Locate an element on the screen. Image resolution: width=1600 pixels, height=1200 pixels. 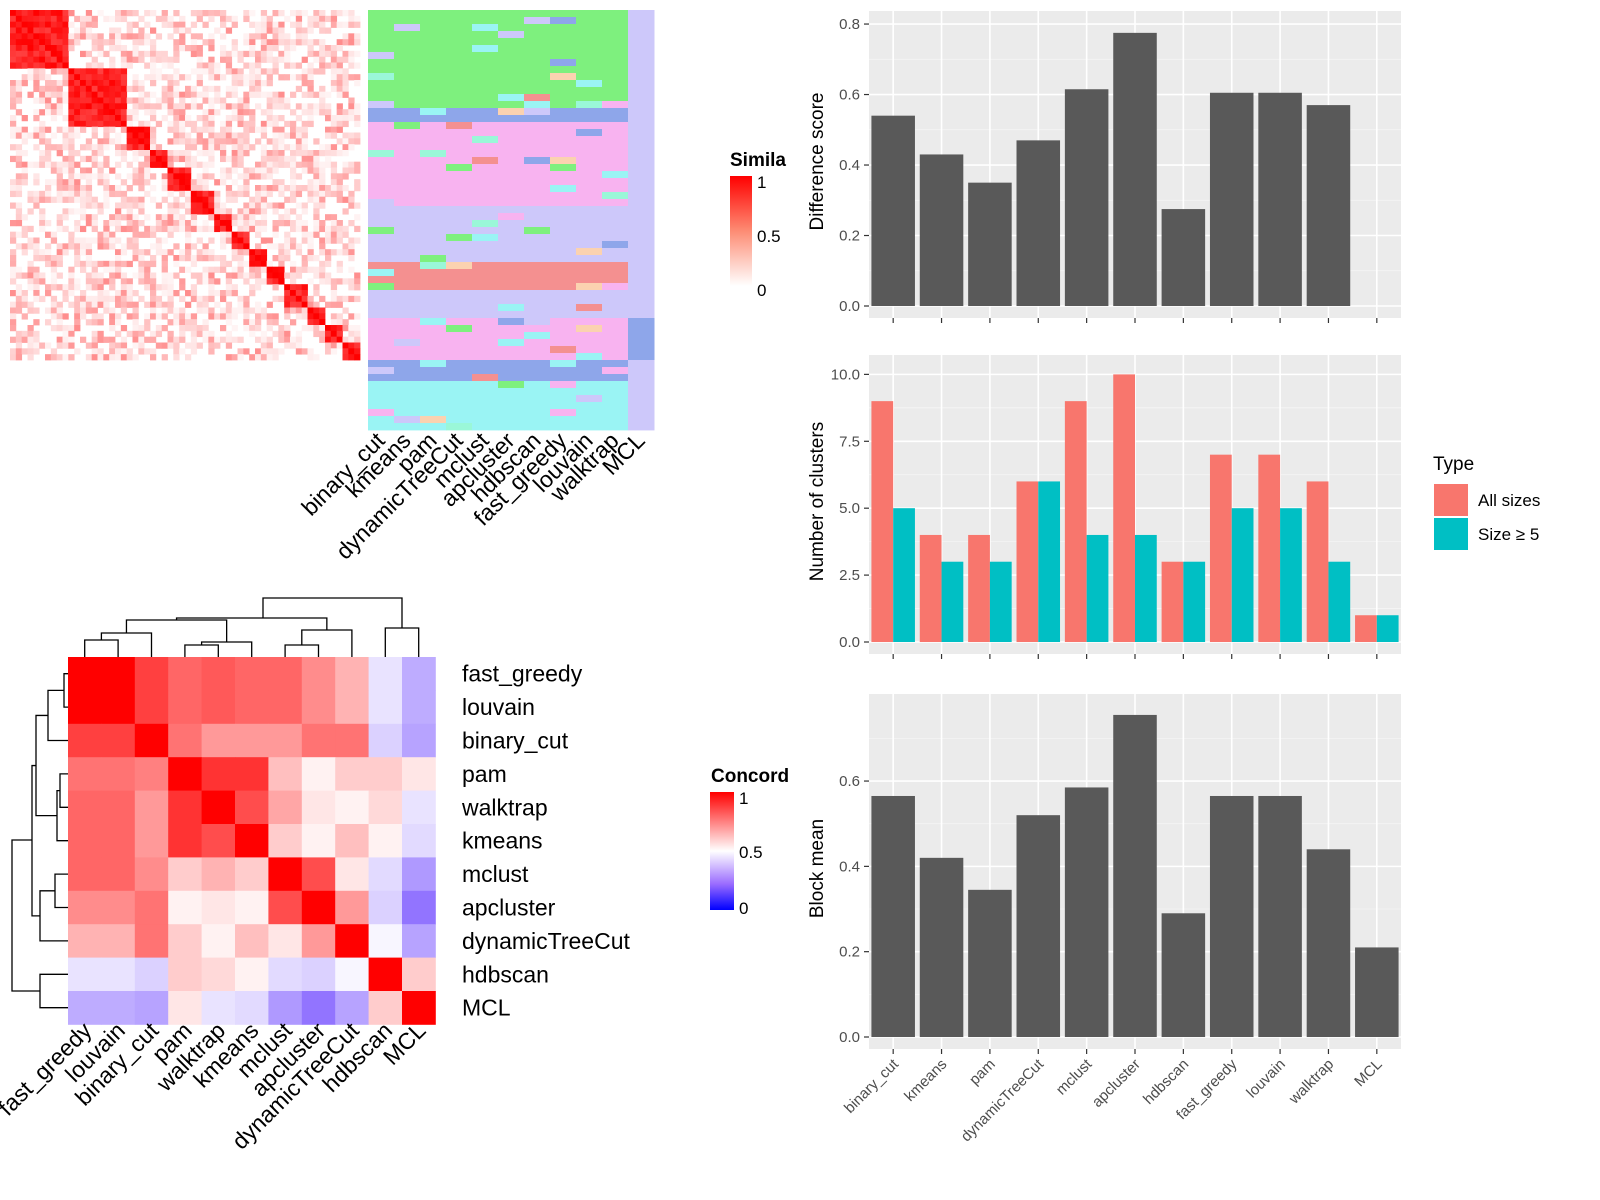
bar is located at coordinates (893, 916).